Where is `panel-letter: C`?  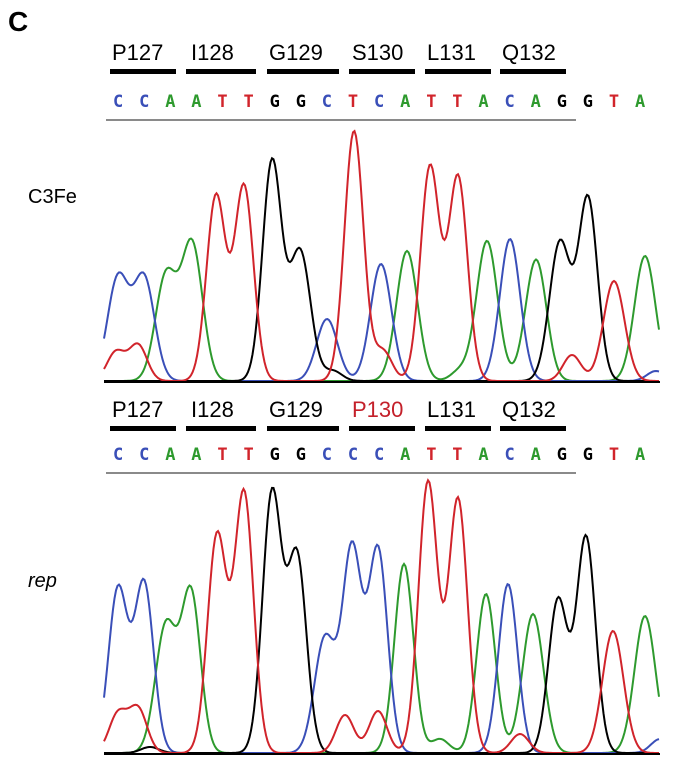 panel-letter: C is located at coordinates (18, 21).